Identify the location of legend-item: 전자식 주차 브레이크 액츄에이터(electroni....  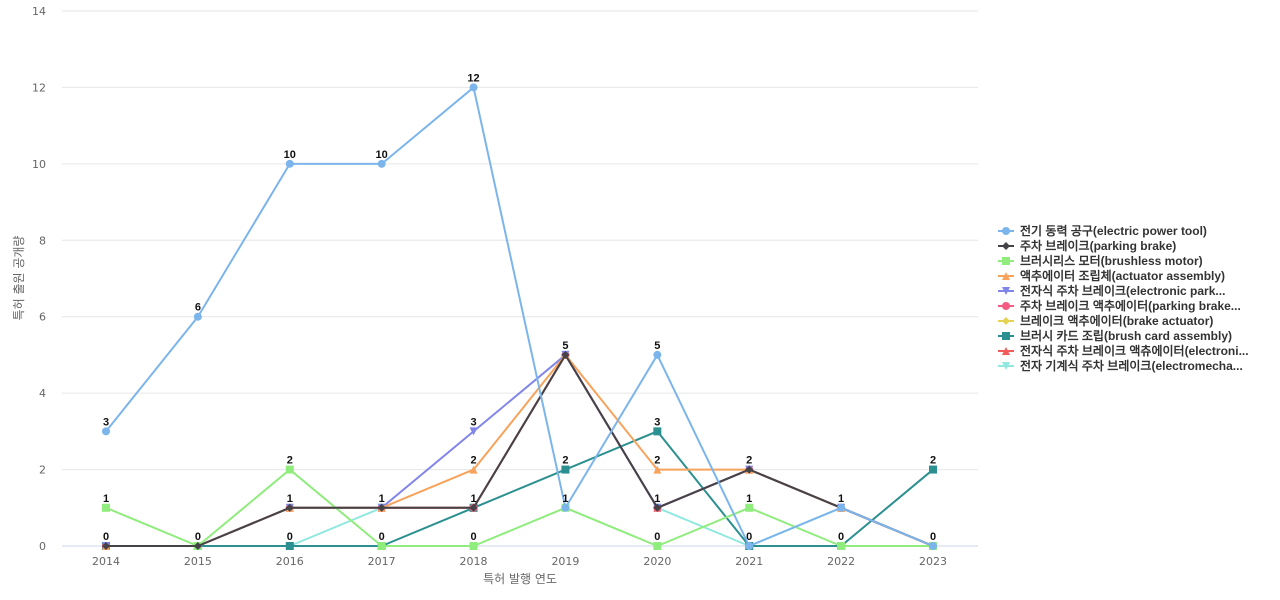
(1123, 350).